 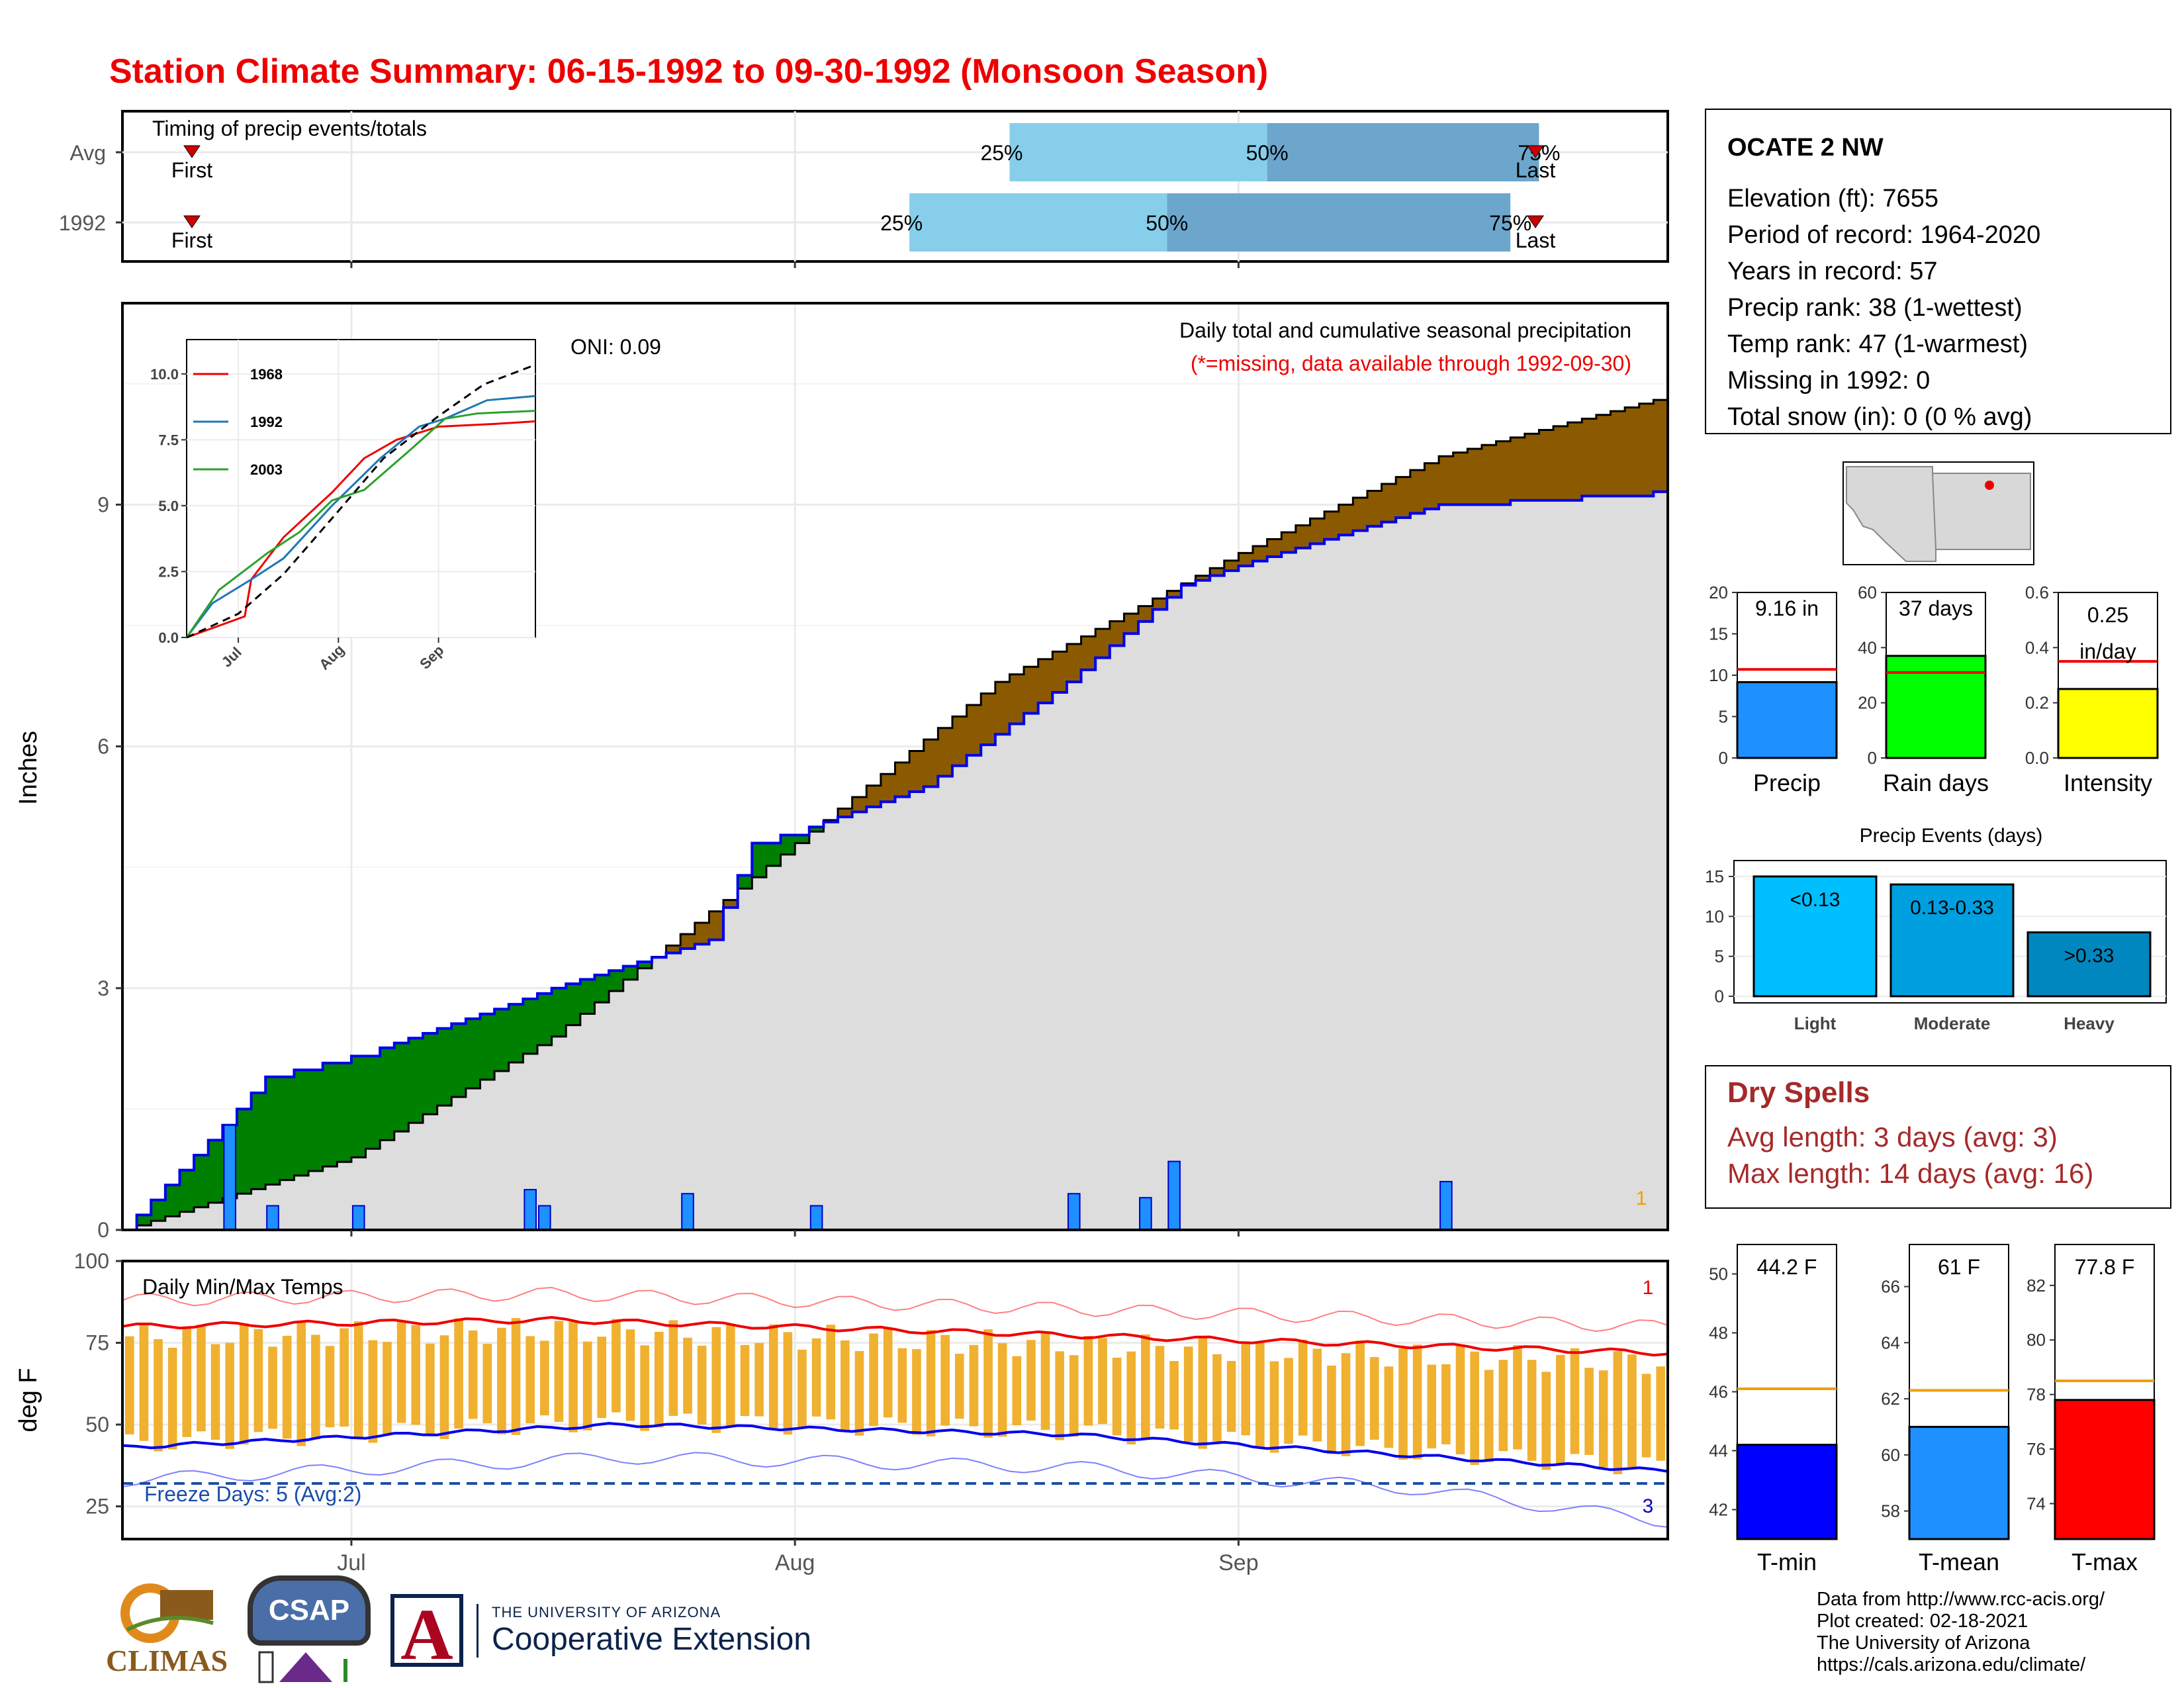 I want to click on locator-map, so click(x=1939, y=513).